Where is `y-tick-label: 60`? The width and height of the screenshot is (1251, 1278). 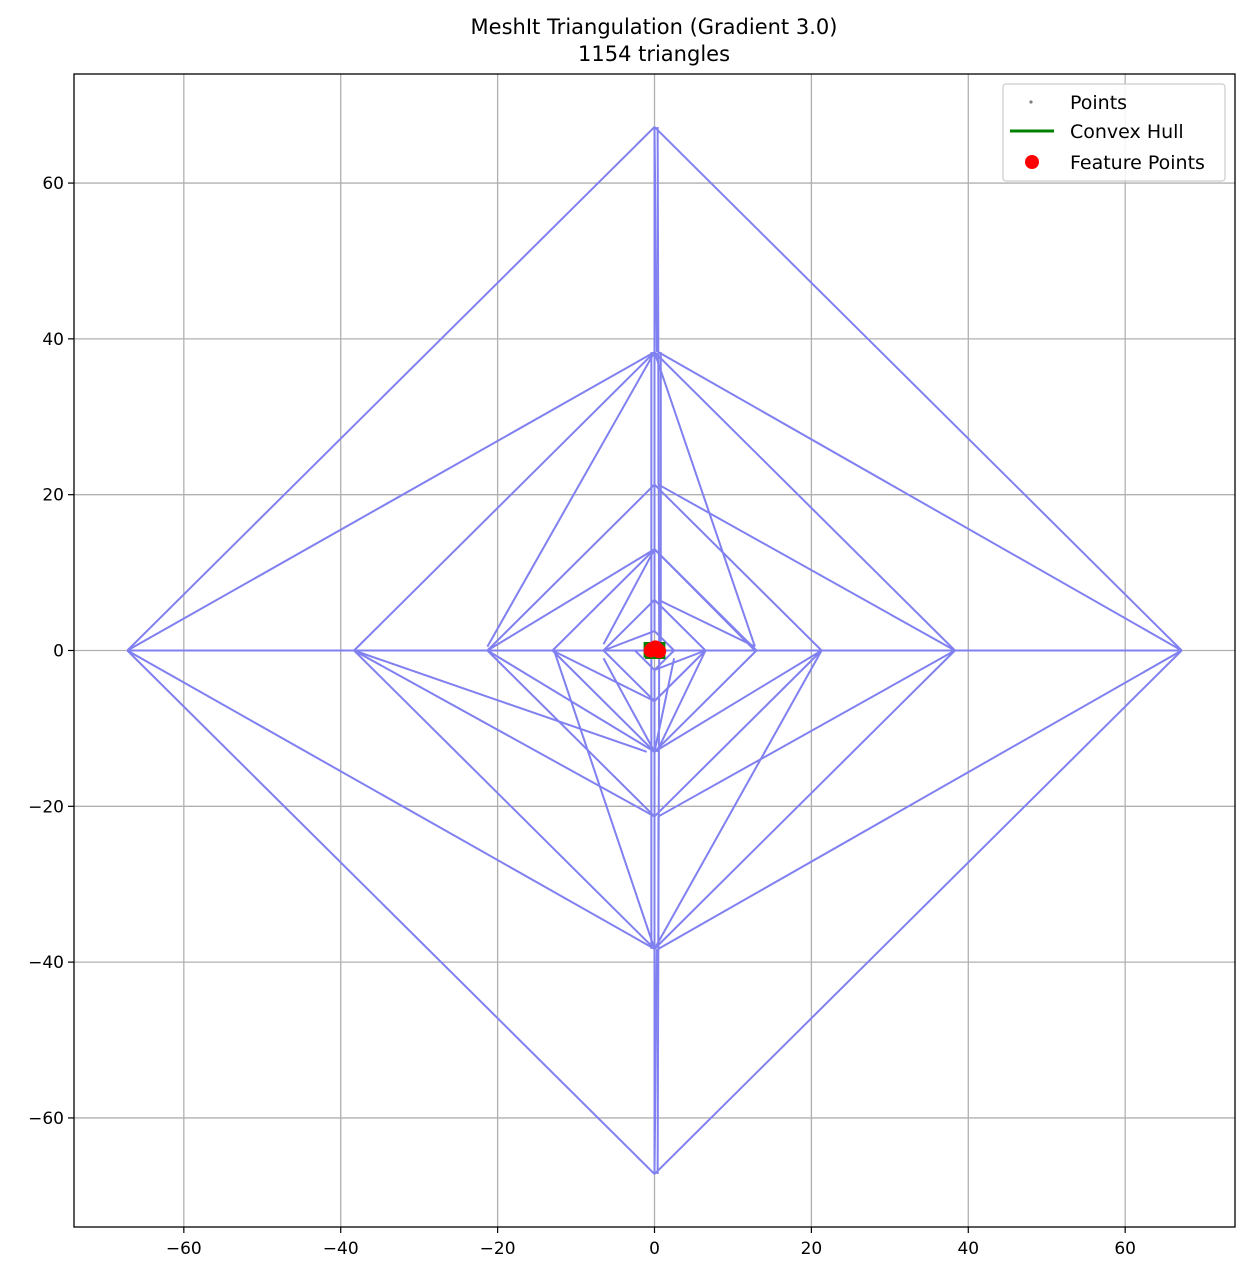 y-tick-label: 60 is located at coordinates (53, 184).